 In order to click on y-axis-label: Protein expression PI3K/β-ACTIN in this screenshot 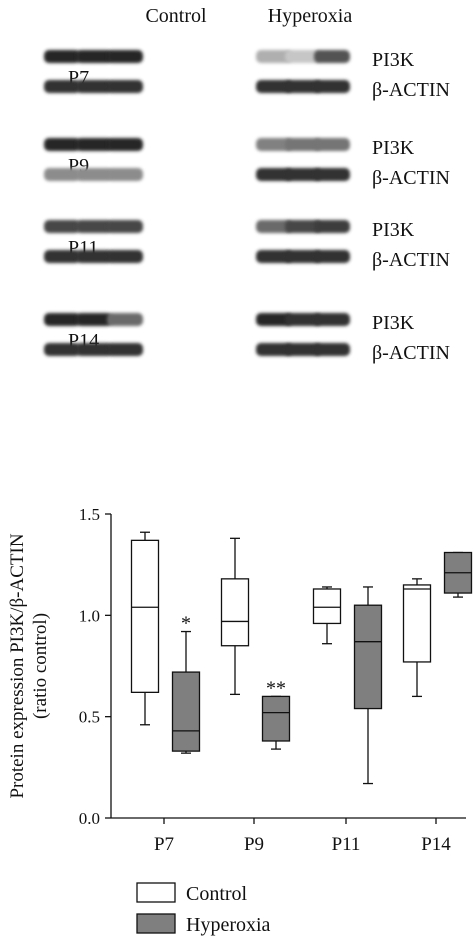, I will do `click(17, 665)`.